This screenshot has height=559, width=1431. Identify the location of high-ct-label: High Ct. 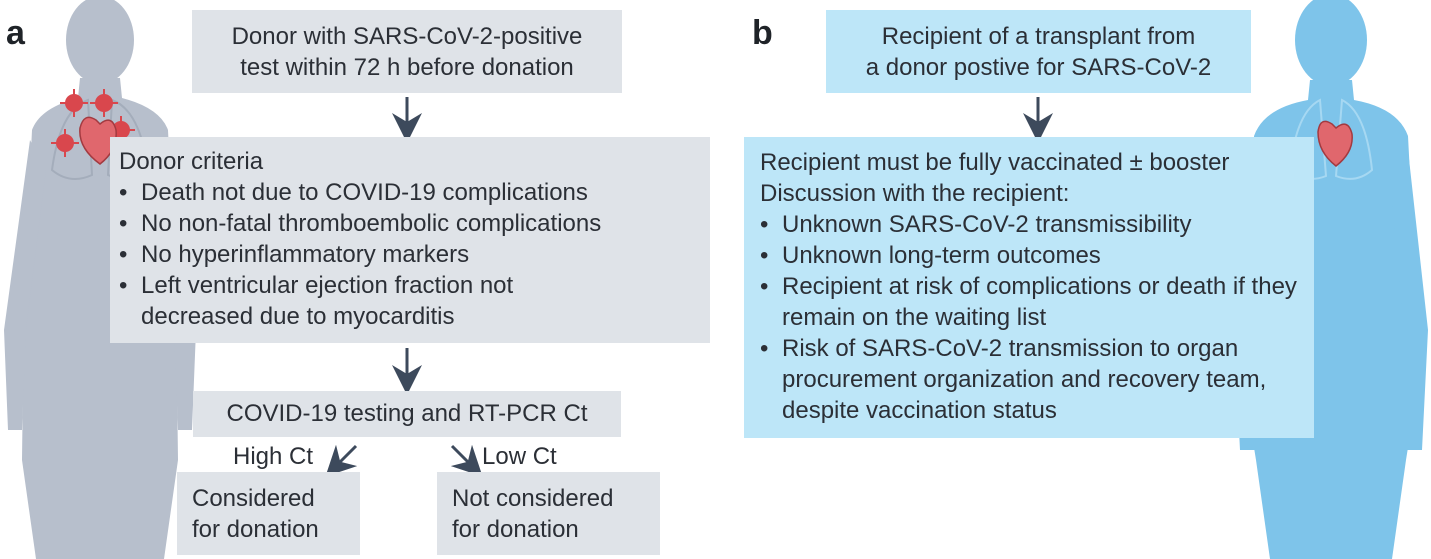
(273, 456).